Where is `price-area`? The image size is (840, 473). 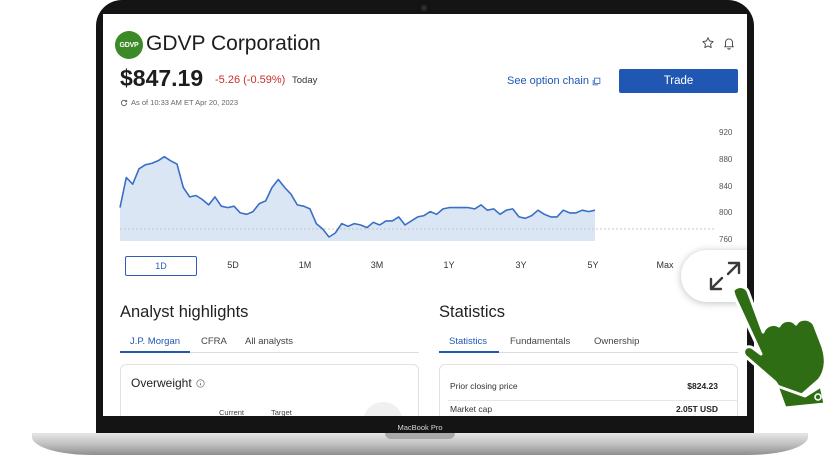 price-area is located at coordinates (357, 198).